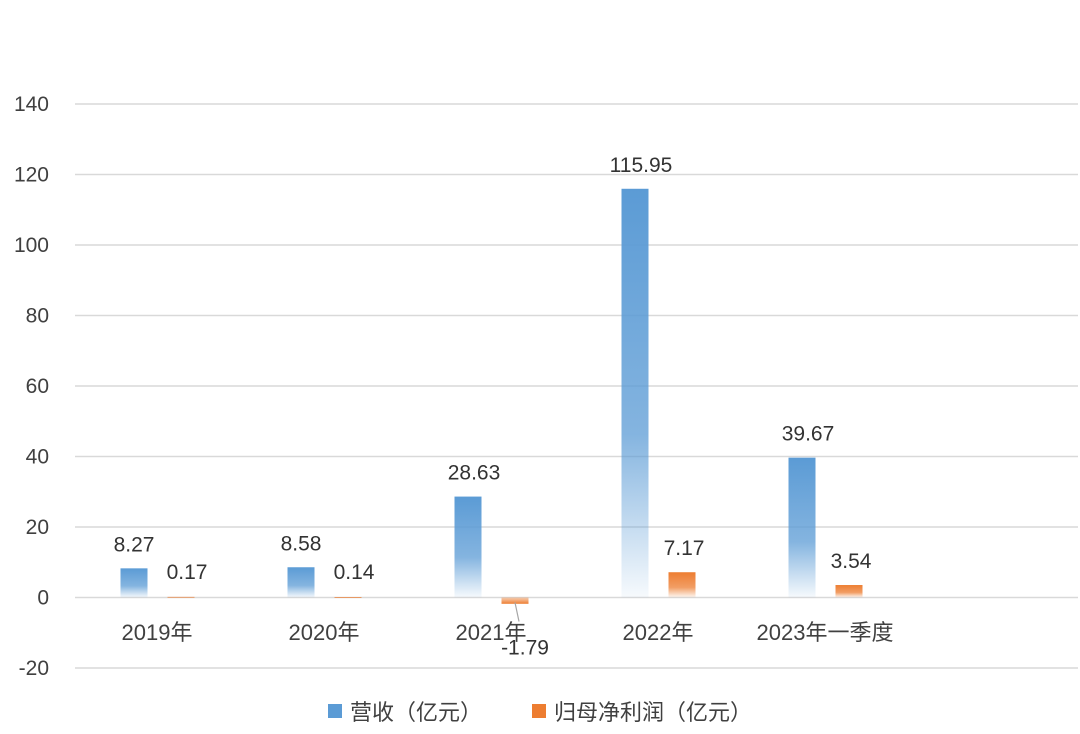 The height and width of the screenshot is (734, 1080). Describe the element at coordinates (474, 473) in the screenshot. I see `data-label-revenue: 28.63` at that location.